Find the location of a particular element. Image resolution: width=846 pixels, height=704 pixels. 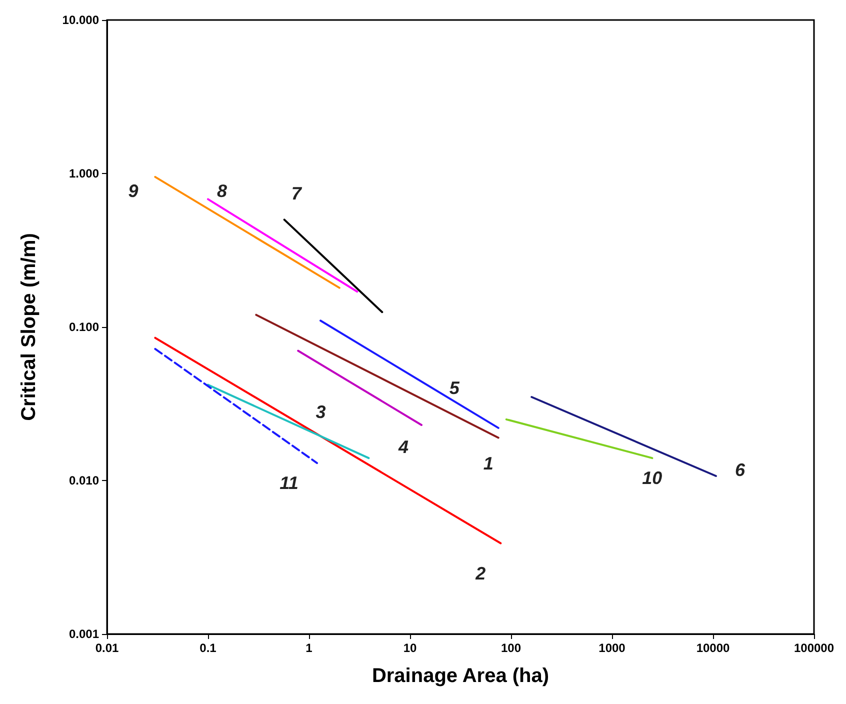

y-tick-label: 0.010 is located at coordinates (84, 481).